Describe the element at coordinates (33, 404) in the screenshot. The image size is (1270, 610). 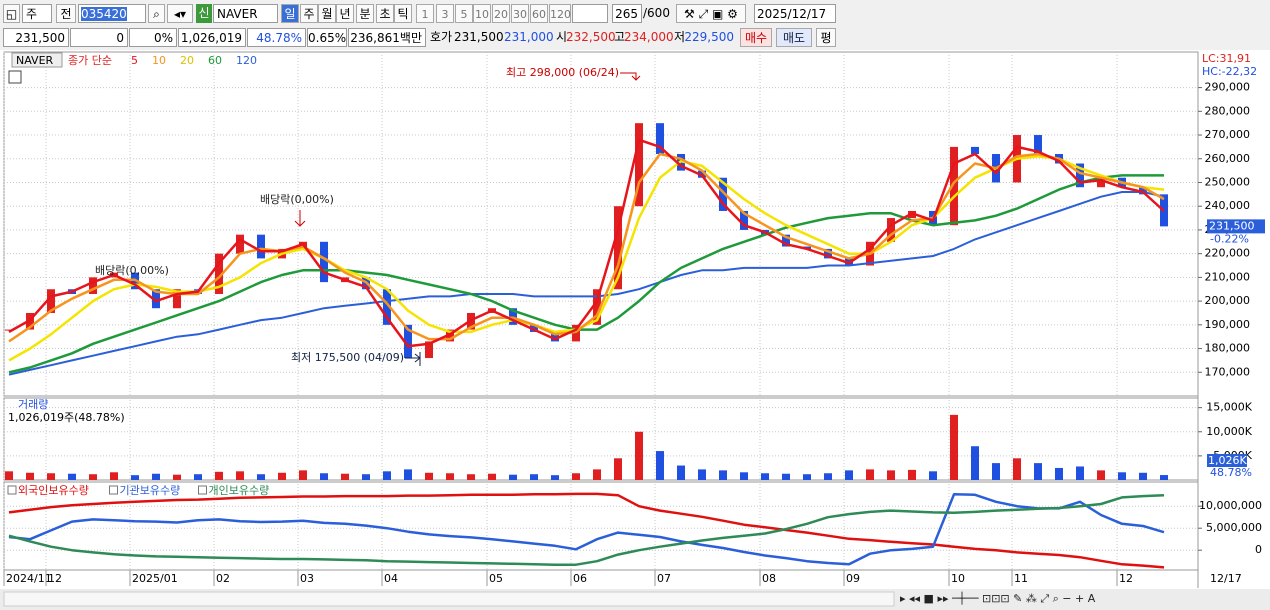
I see `chart-title: 거래량` at that location.